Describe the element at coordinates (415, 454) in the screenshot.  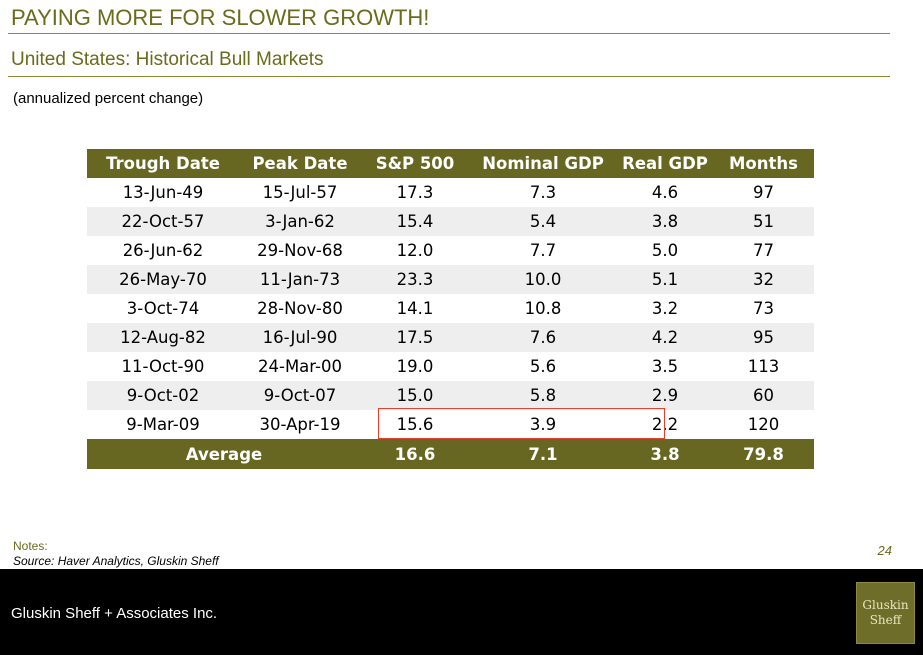
I see `average-sp500: 16.6` at that location.